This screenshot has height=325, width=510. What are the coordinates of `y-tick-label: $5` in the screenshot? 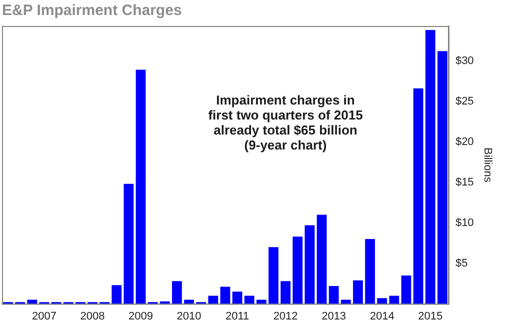 It's located at (461, 263).